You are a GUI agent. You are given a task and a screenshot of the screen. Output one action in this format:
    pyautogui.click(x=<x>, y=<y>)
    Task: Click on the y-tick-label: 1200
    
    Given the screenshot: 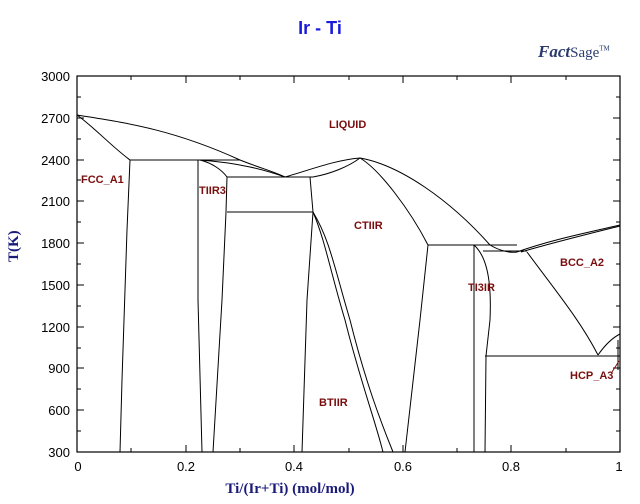 What is the action you would take?
    pyautogui.click(x=55, y=327)
    